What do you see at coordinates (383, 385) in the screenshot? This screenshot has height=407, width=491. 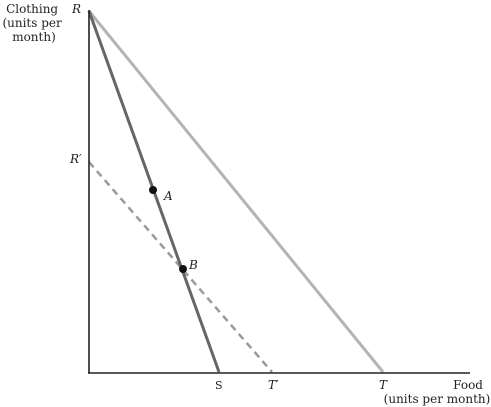 I see `label-t: T` at bounding box center [383, 385].